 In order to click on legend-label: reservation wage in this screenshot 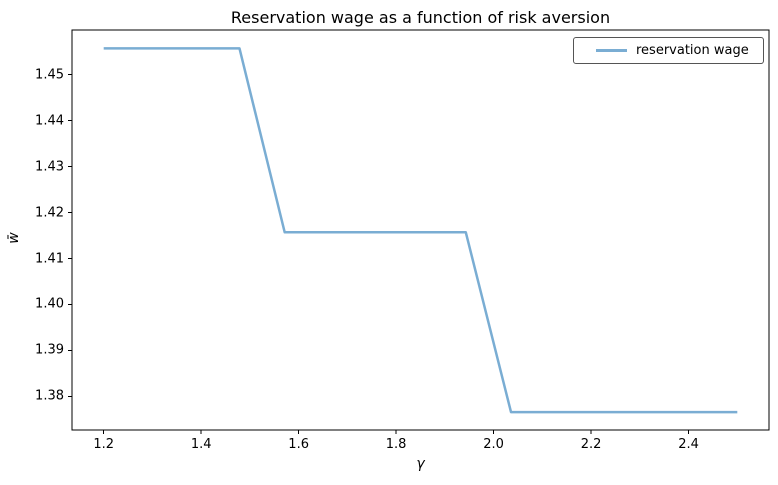, I will do `click(692, 50)`.